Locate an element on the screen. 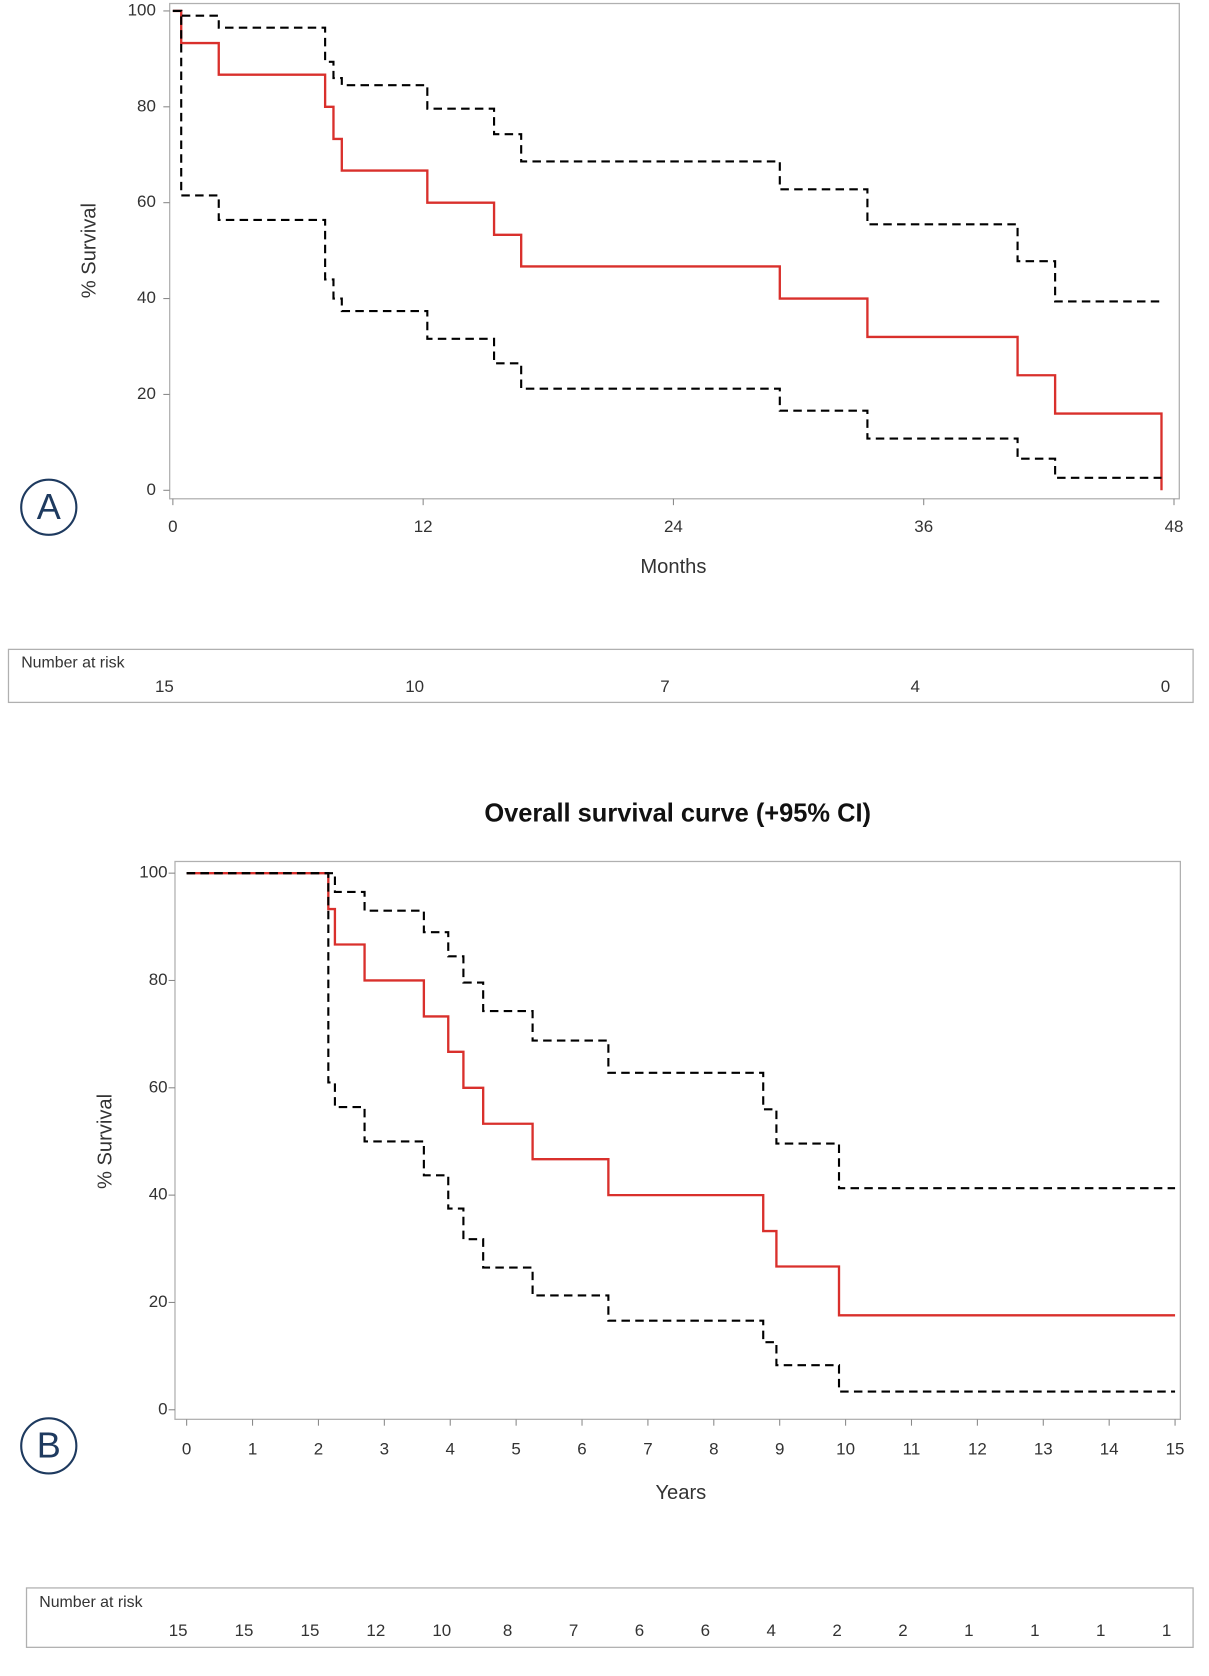 This screenshot has height=1676, width=1209. x-tick-label: 13 is located at coordinates (1043, 1449).